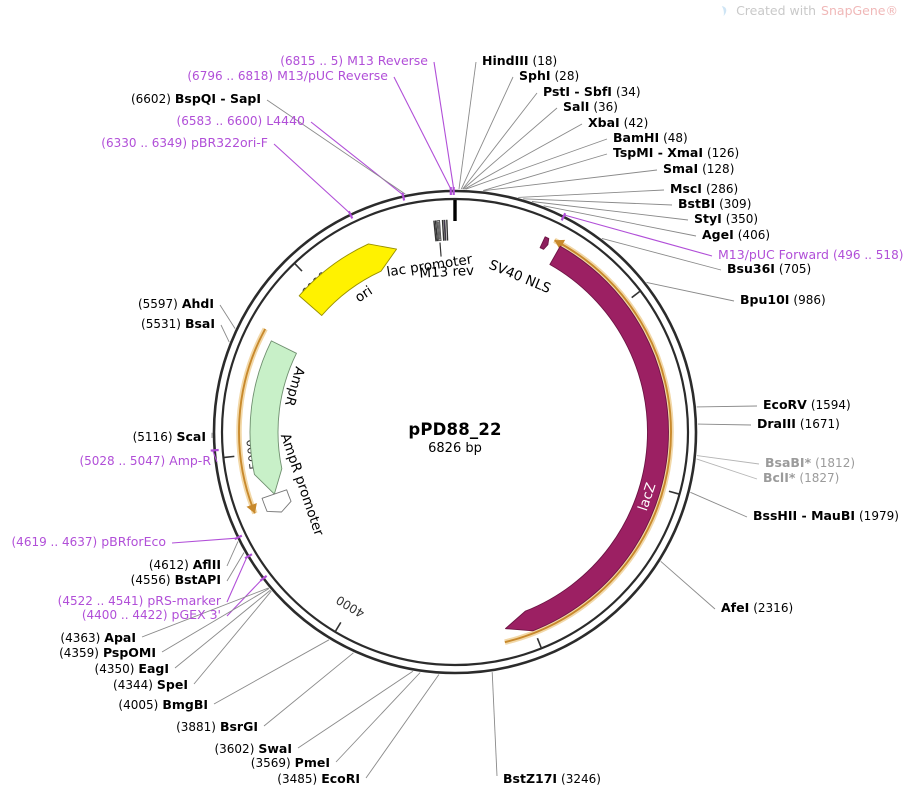  I want to click on callout-label: XbaI (42), so click(618, 123).